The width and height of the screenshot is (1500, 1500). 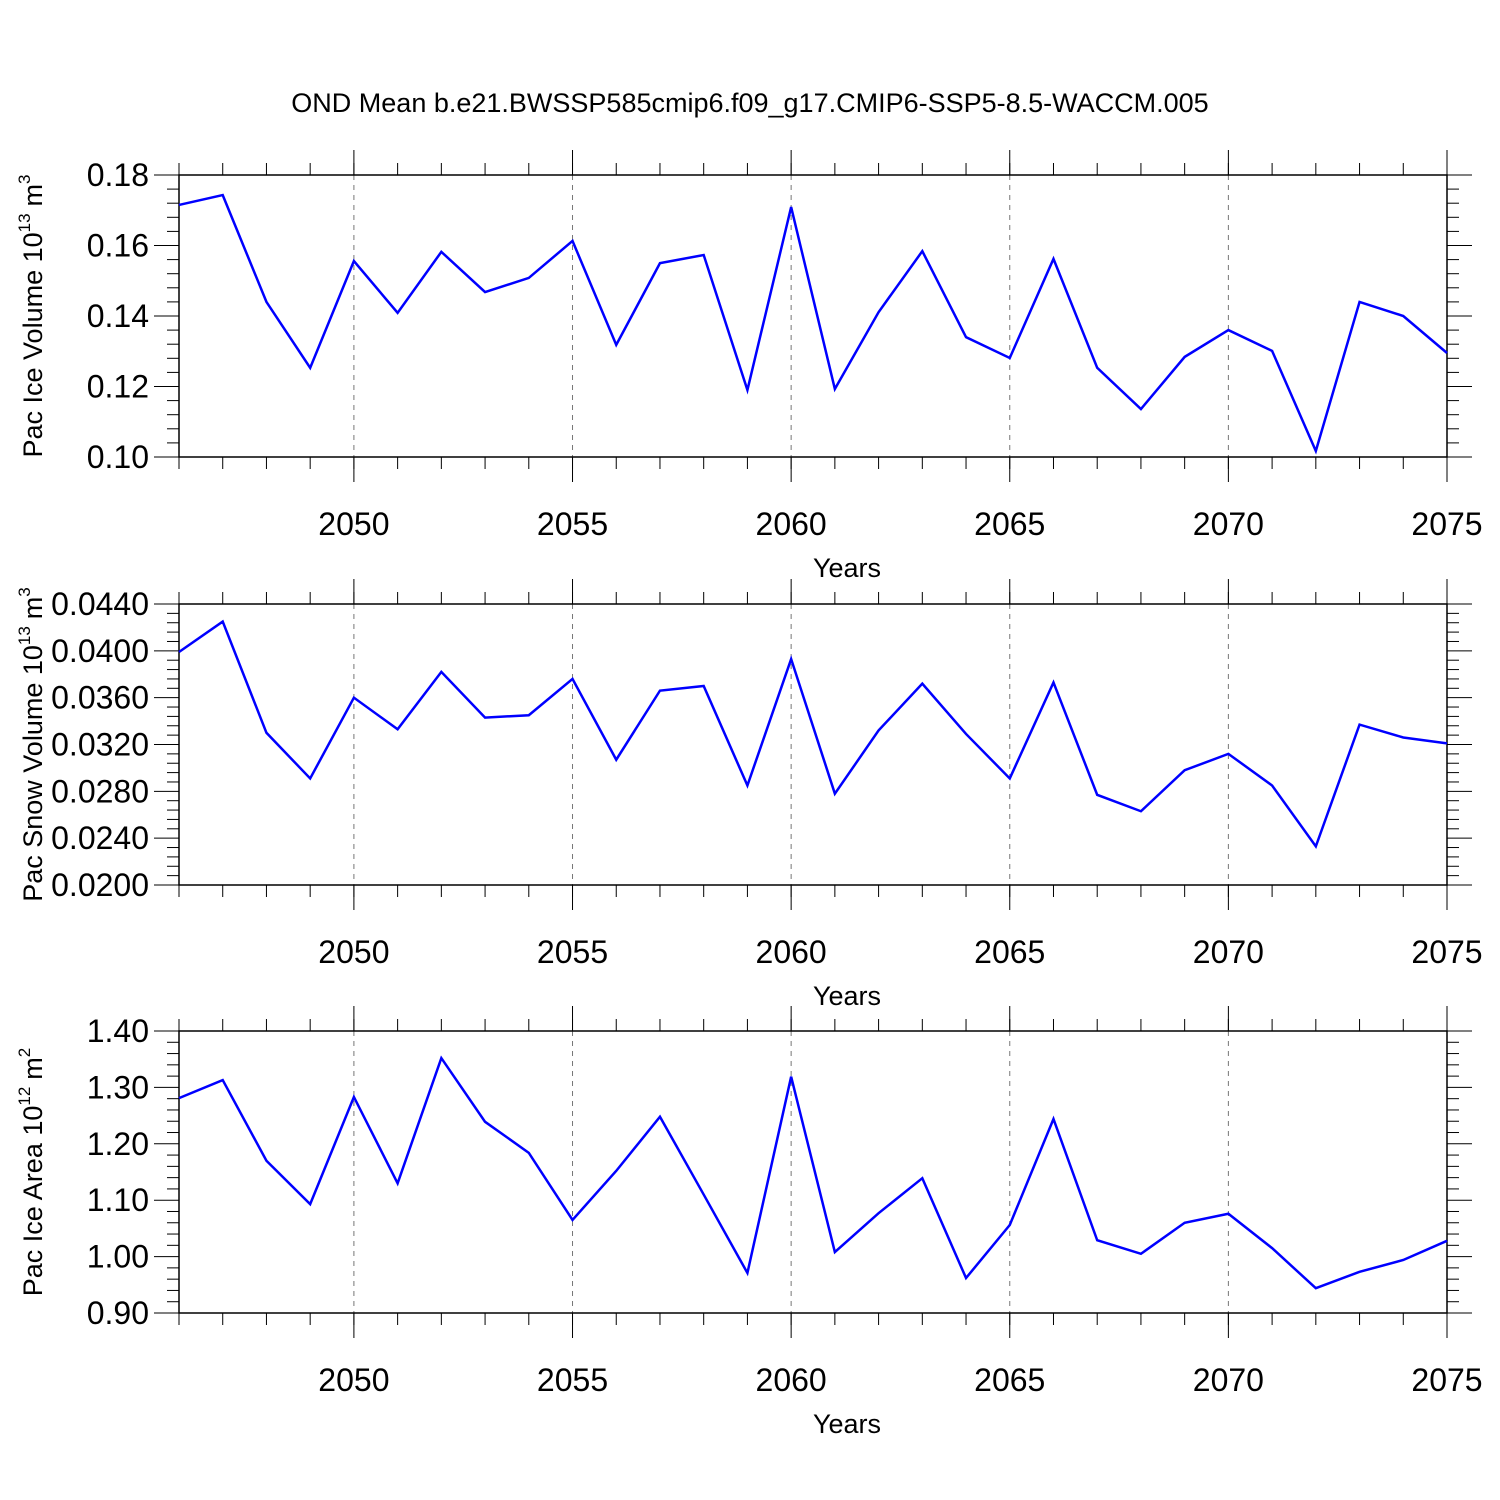 I want to click on y-tick-label: 0.12, so click(x=118, y=387).